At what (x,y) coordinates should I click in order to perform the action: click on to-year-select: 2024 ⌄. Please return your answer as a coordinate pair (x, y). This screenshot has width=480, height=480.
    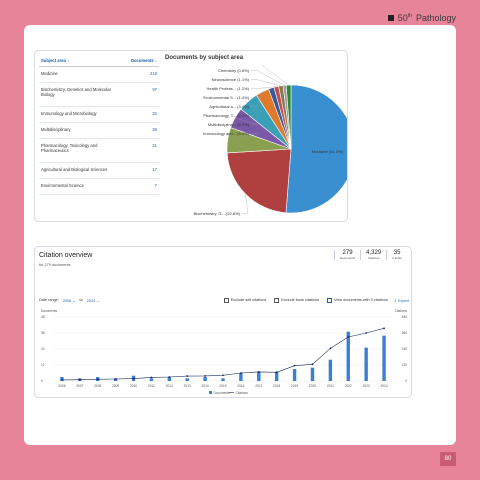
    Looking at the image, I should click on (93, 300).